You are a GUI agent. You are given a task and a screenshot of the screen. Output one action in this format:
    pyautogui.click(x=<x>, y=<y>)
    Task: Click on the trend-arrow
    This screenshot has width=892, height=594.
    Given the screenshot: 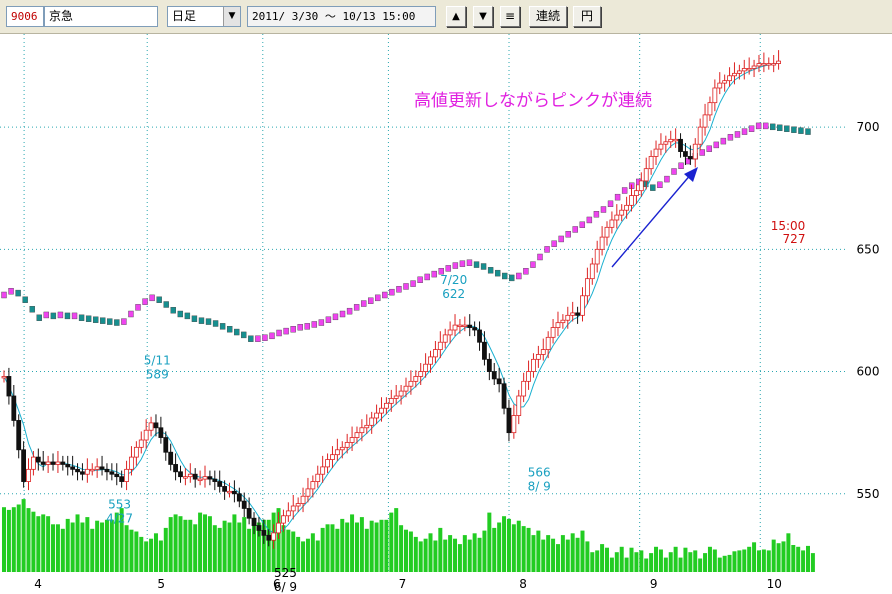 What is the action you would take?
    pyautogui.click(x=652, y=220)
    